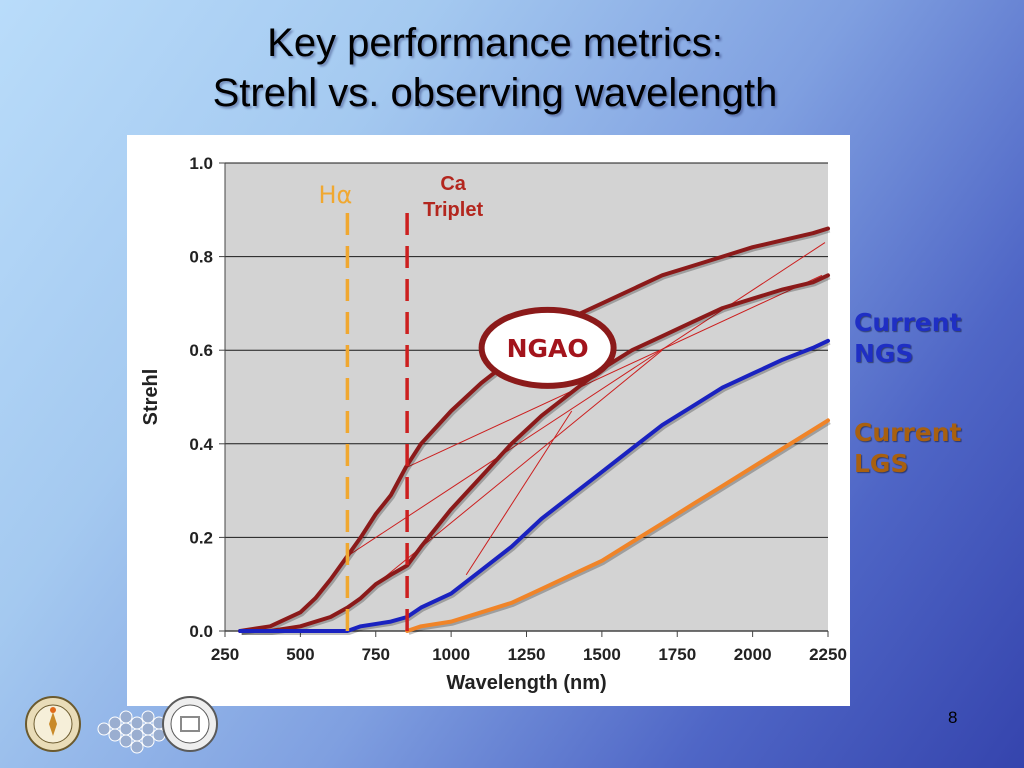 Image resolution: width=1024 pixels, height=768 pixels. Describe the element at coordinates (53, 724) in the screenshot. I see `caltech-seal-icon` at that location.